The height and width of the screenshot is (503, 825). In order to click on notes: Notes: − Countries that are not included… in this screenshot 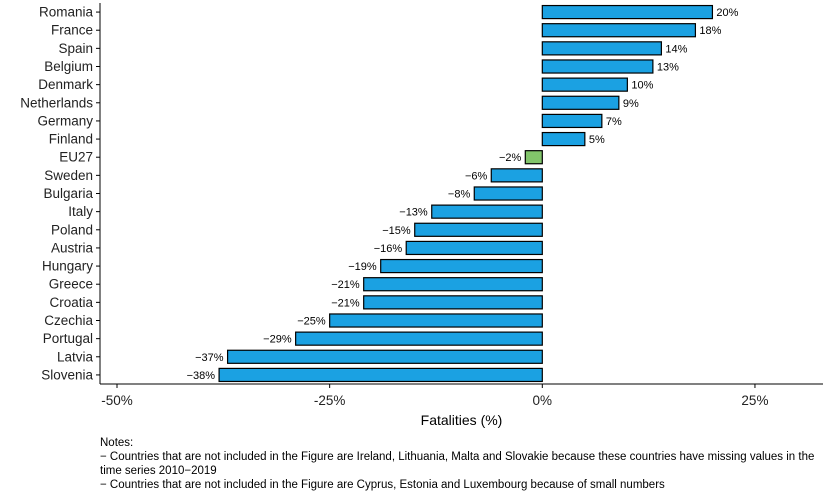, I will do `click(460, 464)`.